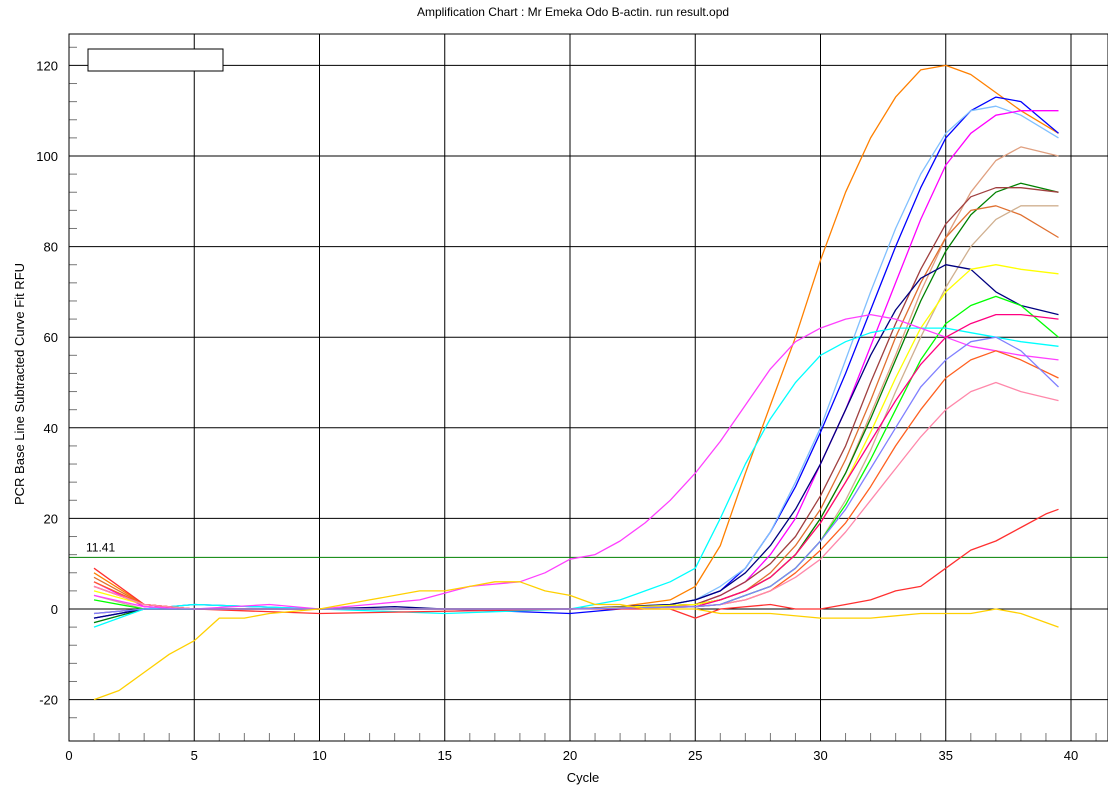 This screenshot has height=789, width=1108. Describe the element at coordinates (1071, 755) in the screenshot. I see `x-tick-label: 40` at that location.